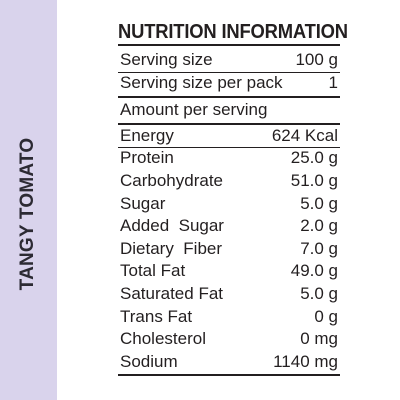  I want to click on row-label: Dietary Fiber, so click(171, 248).